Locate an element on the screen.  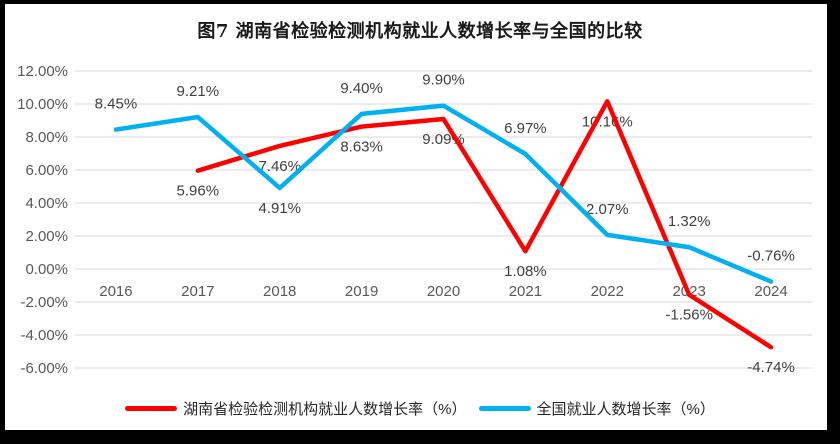
data-label: 8.45% is located at coordinates (116, 104).